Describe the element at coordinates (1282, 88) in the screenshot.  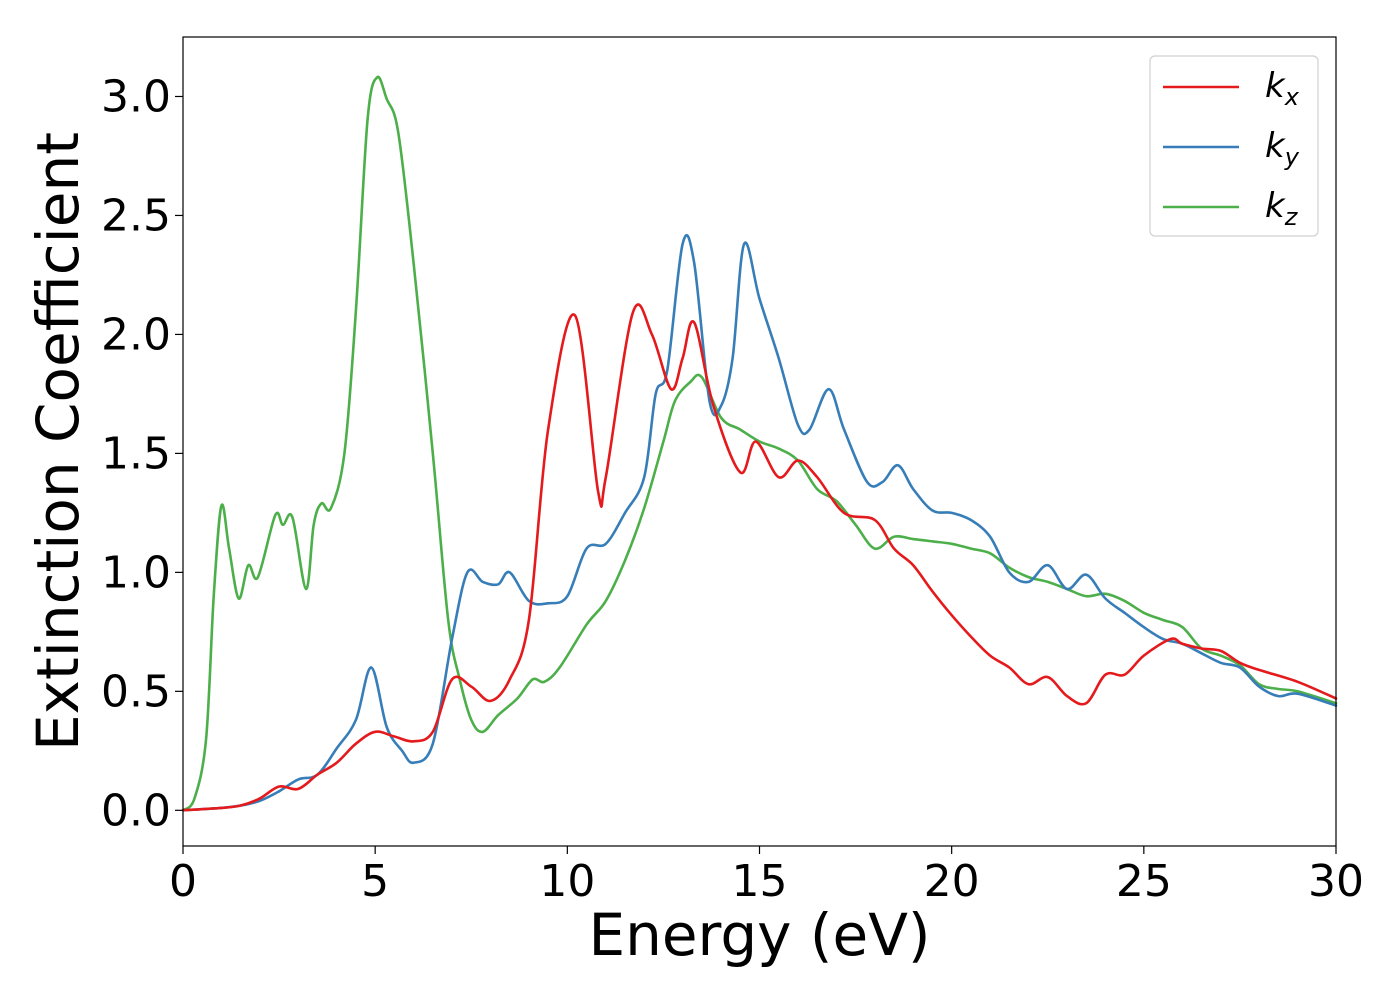
I see `legend-label-kx: kx` at that location.